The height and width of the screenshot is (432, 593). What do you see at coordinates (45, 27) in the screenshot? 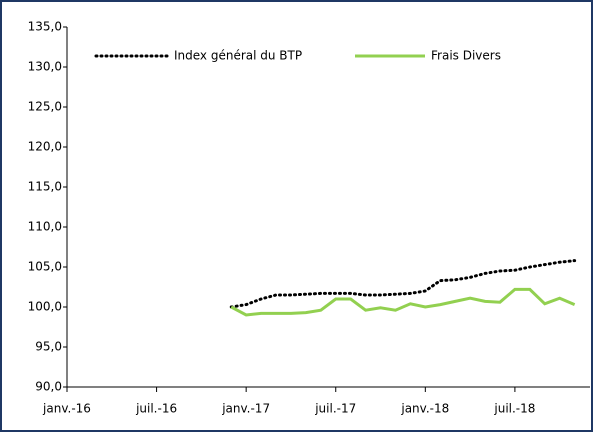
I see `y-tick-label: 135,0` at bounding box center [45, 27].